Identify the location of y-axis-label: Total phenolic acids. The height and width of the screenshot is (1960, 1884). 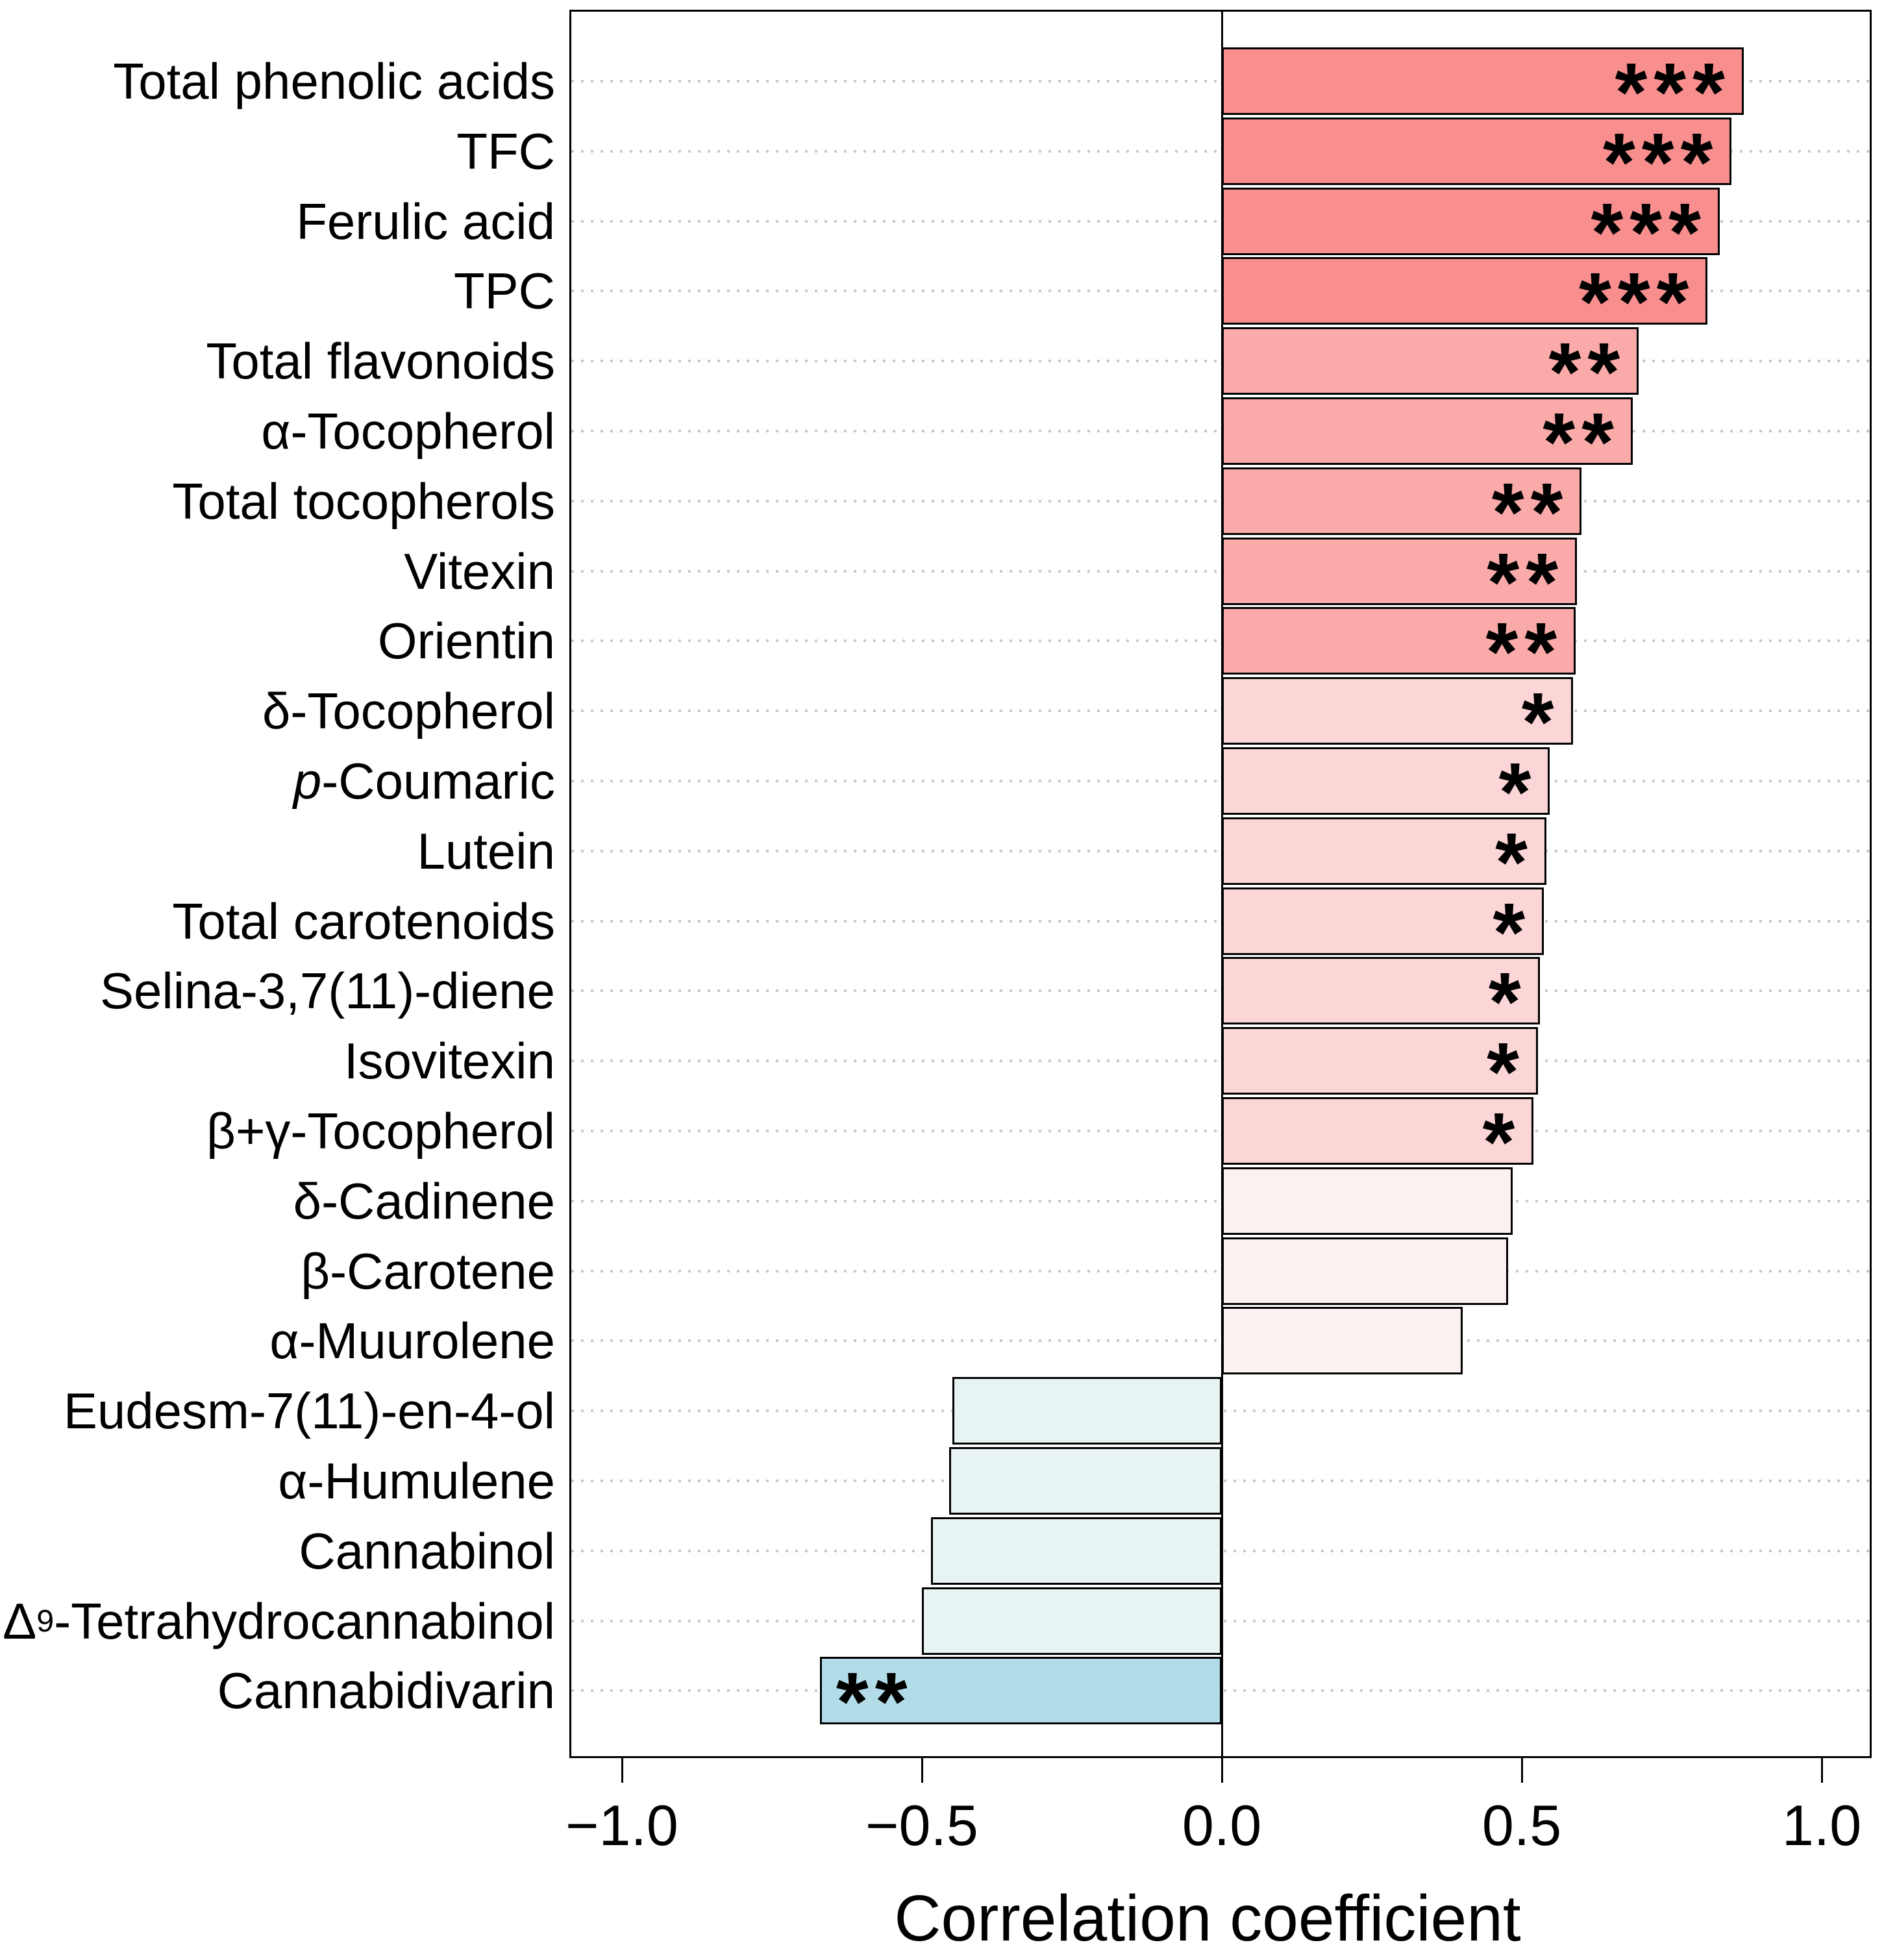
(334, 81).